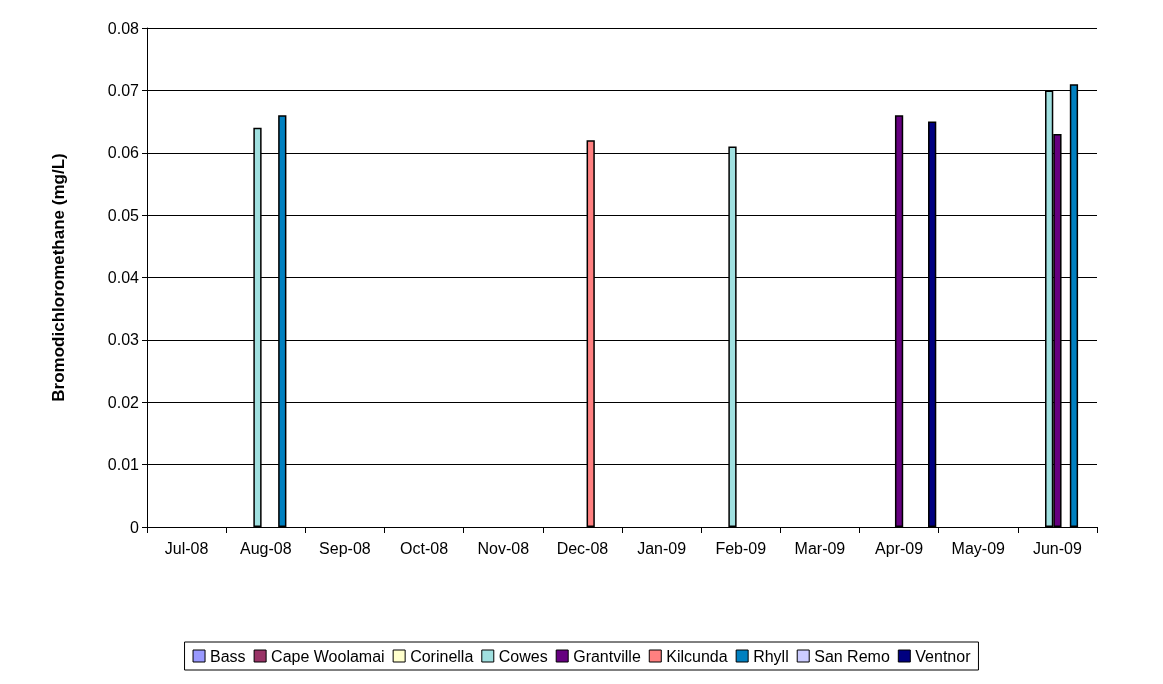 The width and height of the screenshot is (1163, 684). What do you see at coordinates (123, 215) in the screenshot?
I see `y-tick-label: 0.05` at bounding box center [123, 215].